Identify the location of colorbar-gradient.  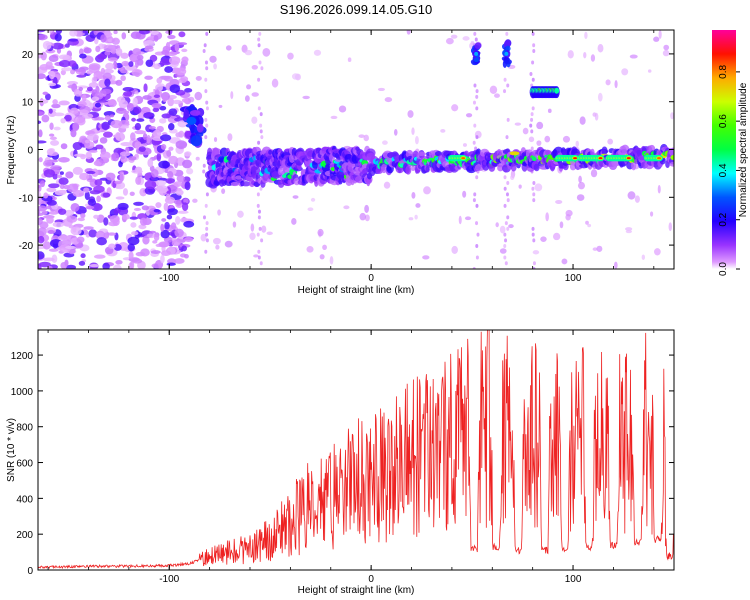
(724, 149).